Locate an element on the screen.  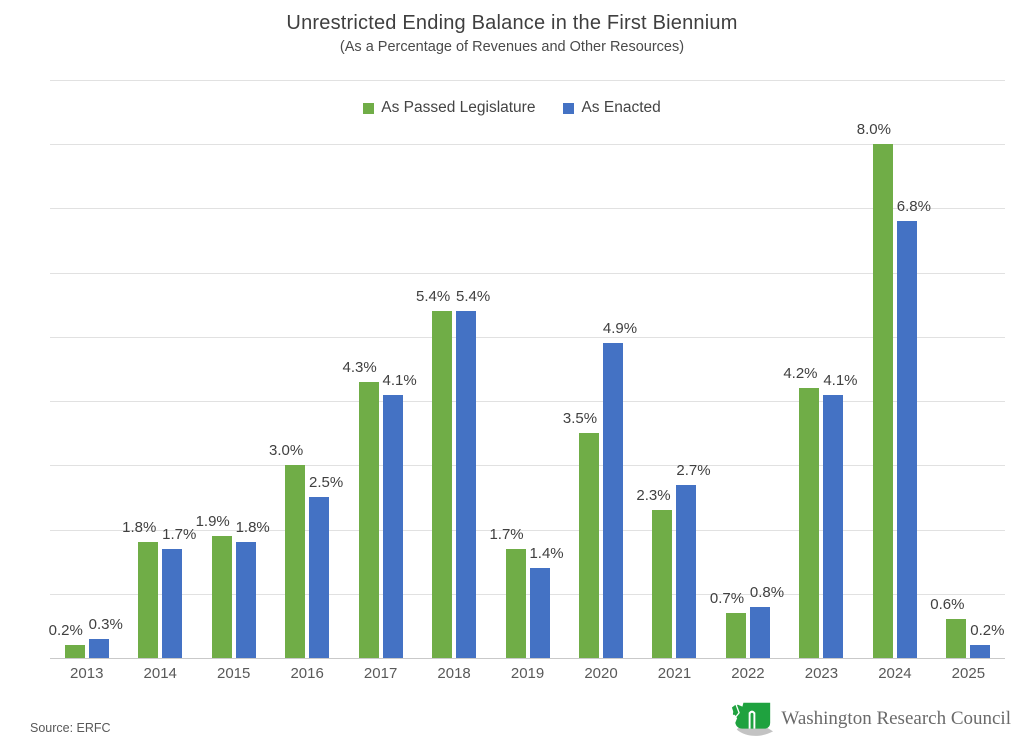
x-axis-label-2022: 2022 is located at coordinates (748, 673).